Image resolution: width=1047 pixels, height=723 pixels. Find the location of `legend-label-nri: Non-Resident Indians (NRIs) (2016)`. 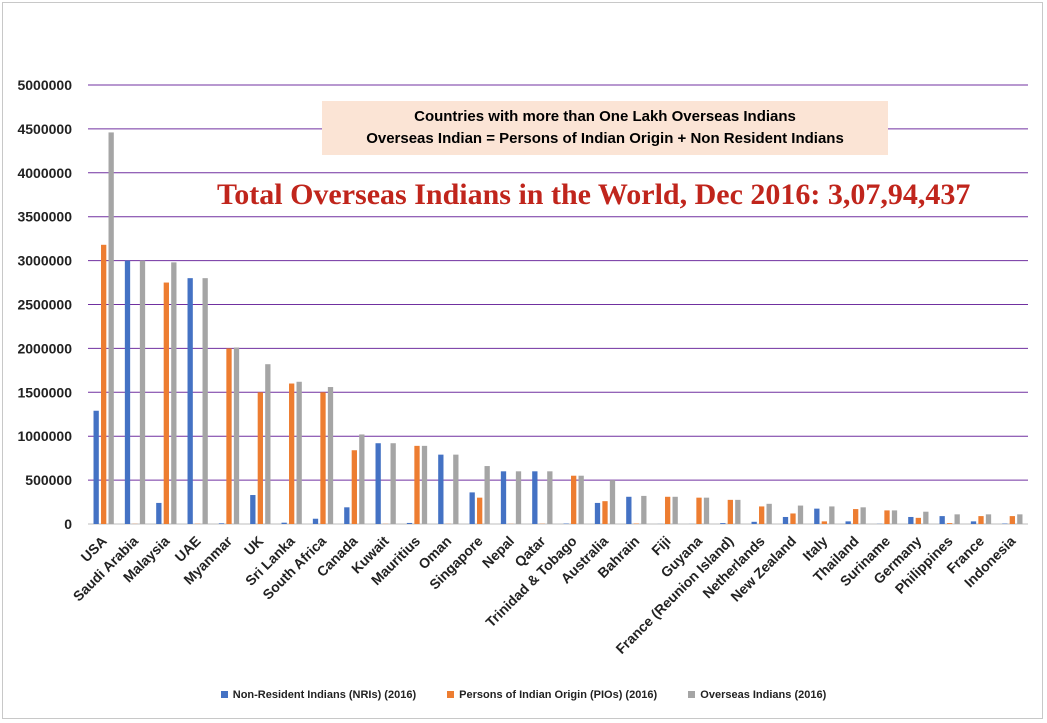

legend-label-nri: Non-Resident Indians (NRIs) (2016) is located at coordinates (324, 695).